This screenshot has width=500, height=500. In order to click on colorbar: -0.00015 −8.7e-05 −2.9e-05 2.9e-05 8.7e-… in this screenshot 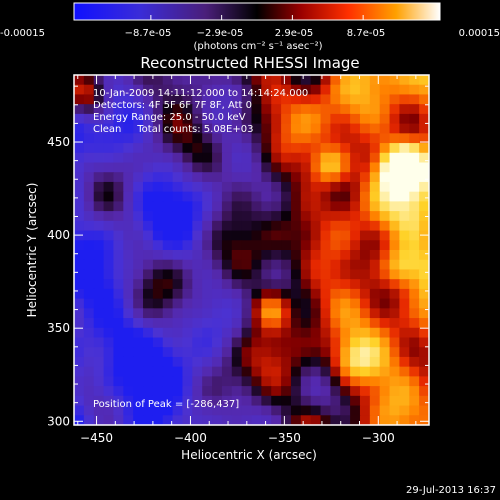, I will do `click(250, 27)`.